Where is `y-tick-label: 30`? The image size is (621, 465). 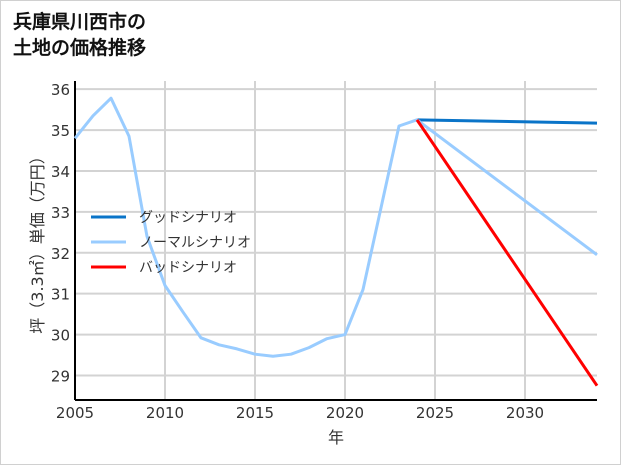
y-tick-label: 30 is located at coordinates (60, 336).